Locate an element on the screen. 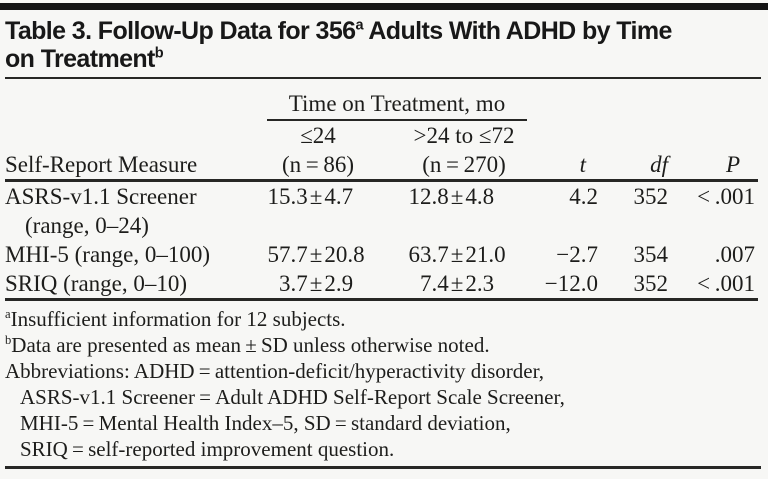 The width and height of the screenshot is (768, 479). measure-range: (range, 0–24) is located at coordinates (87, 225).